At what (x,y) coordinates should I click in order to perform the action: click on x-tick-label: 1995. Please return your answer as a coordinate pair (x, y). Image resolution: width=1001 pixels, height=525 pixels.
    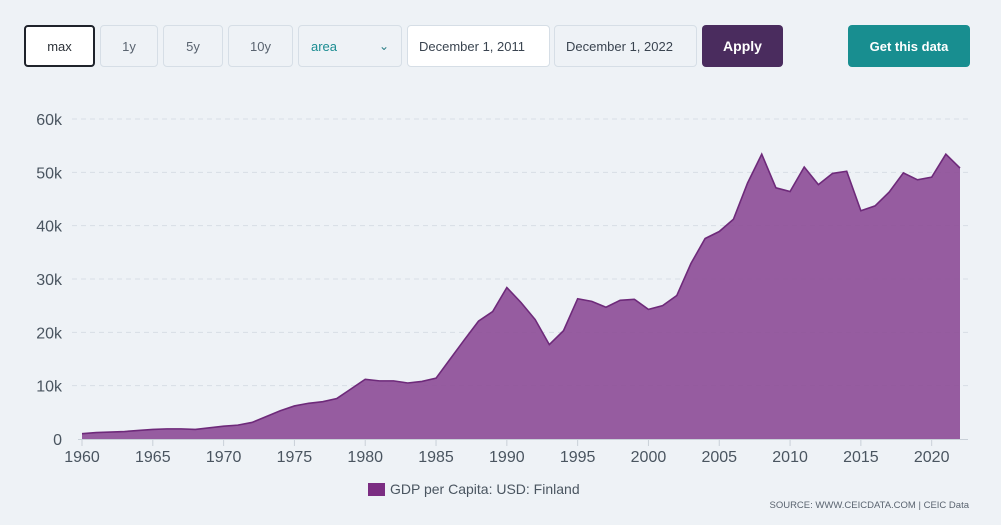
    Looking at the image, I should click on (578, 457).